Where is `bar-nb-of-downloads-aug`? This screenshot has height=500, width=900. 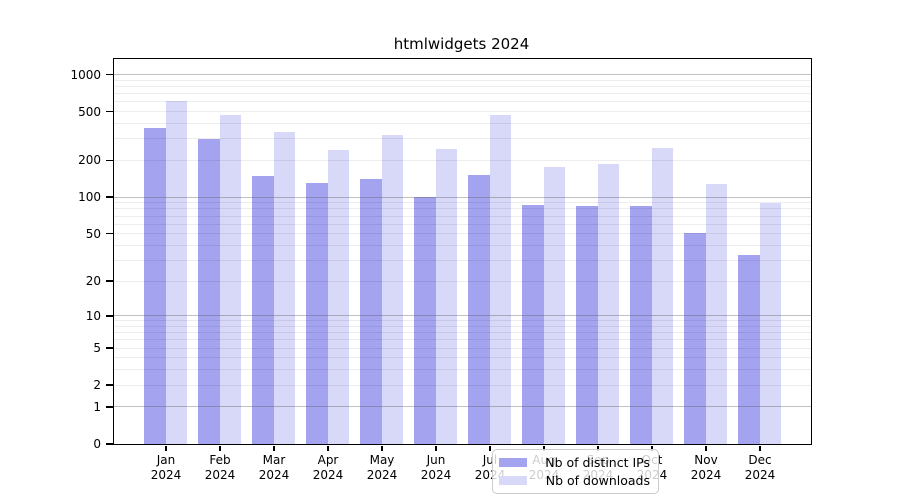
bar-nb-of-downloads-aug is located at coordinates (554, 305).